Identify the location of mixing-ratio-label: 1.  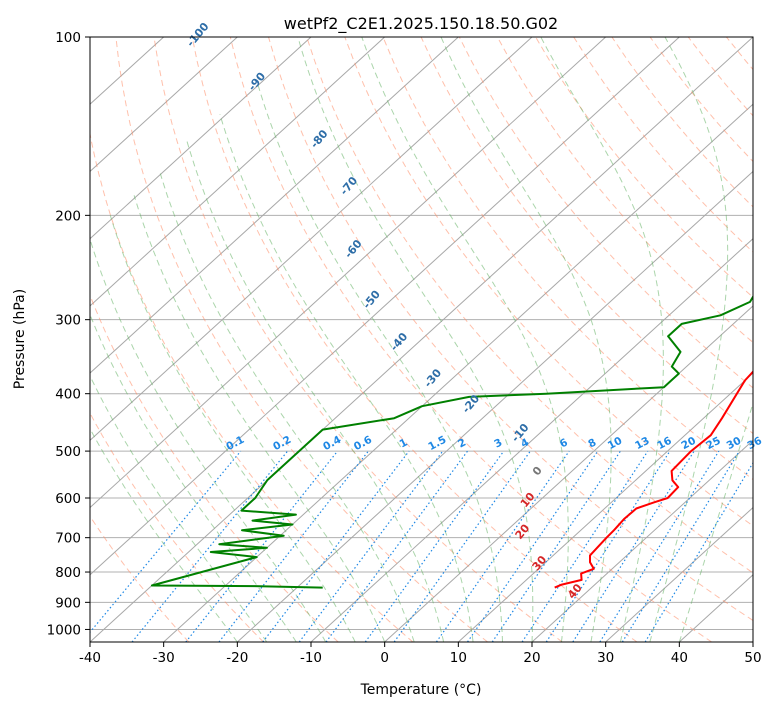
(404, 443).